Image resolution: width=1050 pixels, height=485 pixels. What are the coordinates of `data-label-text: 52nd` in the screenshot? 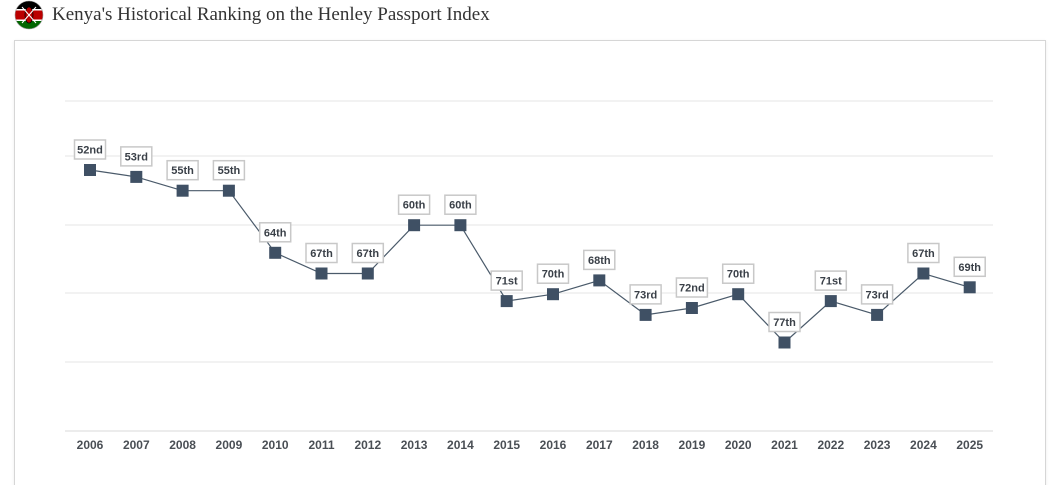 It's located at (90, 151).